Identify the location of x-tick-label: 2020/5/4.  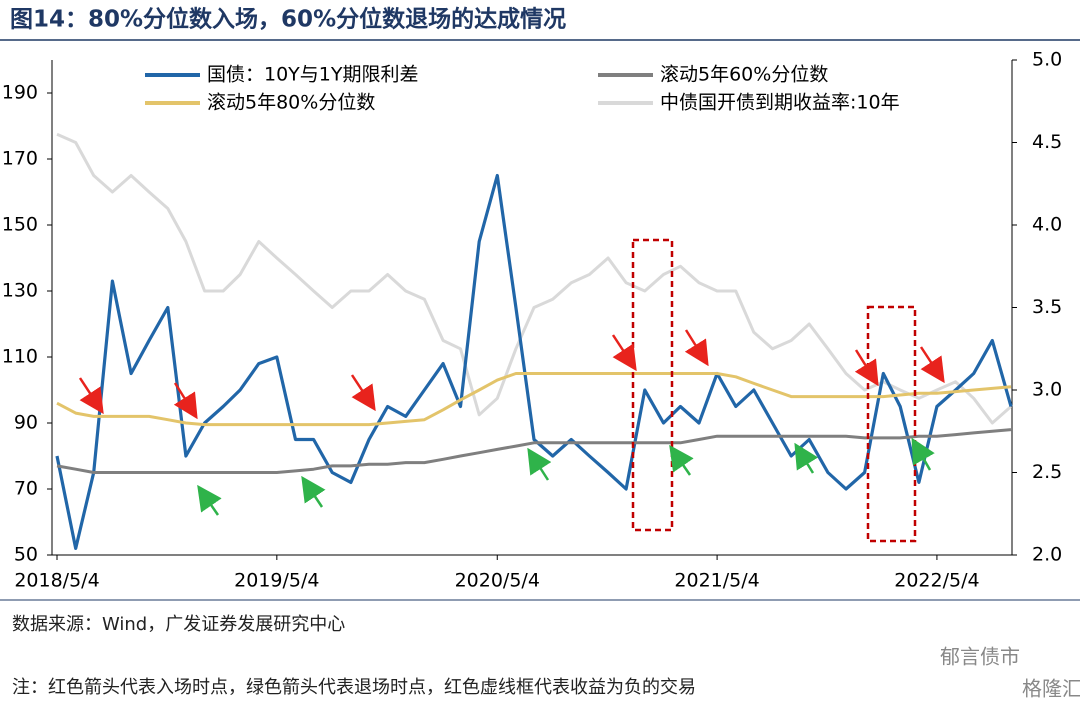
(497, 581).